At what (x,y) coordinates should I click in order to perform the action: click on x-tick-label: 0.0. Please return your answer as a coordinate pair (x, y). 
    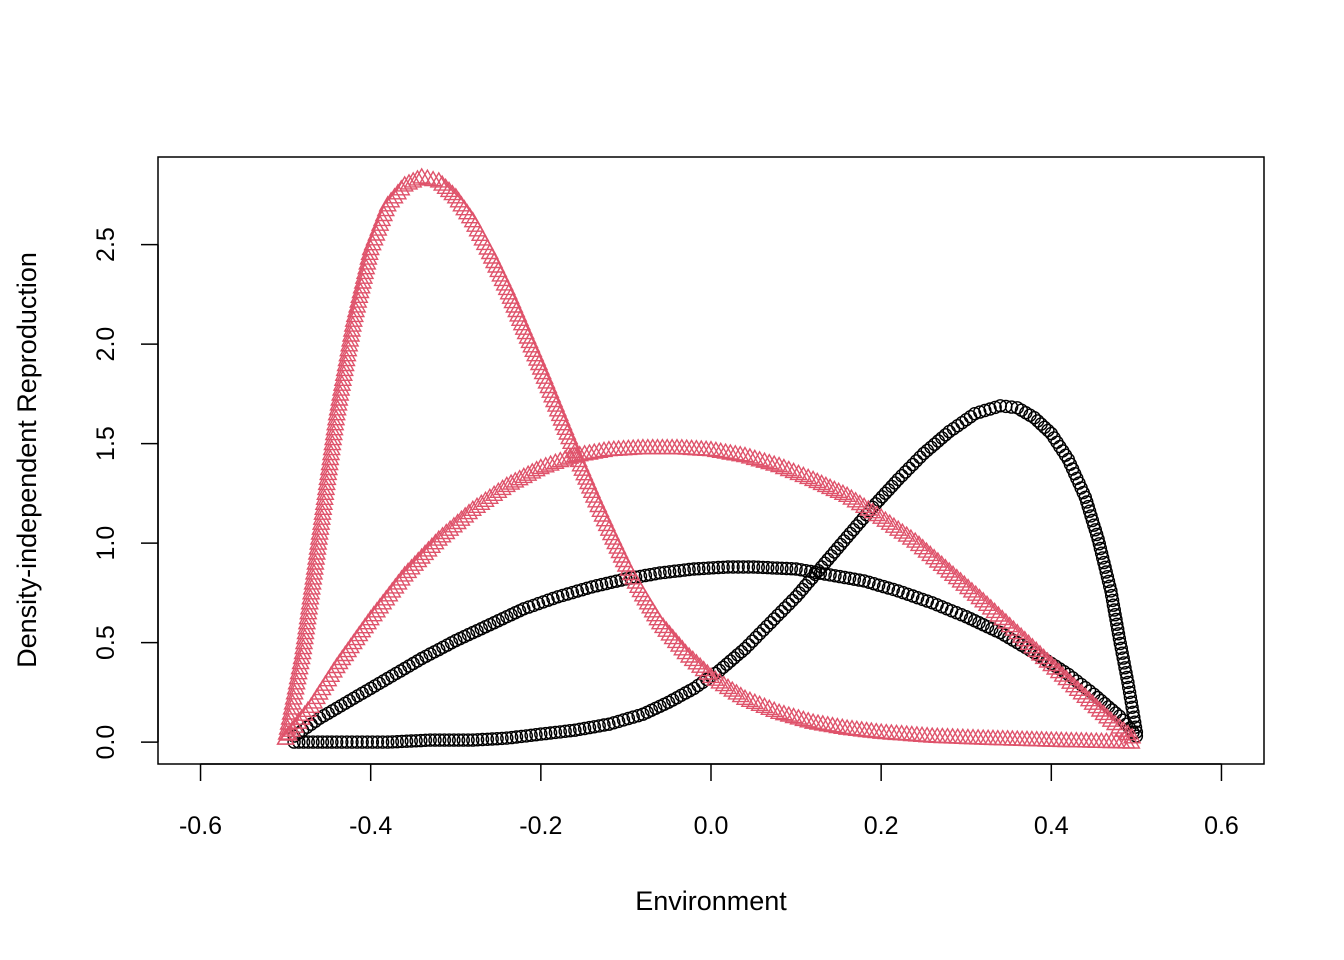
    Looking at the image, I should click on (711, 826).